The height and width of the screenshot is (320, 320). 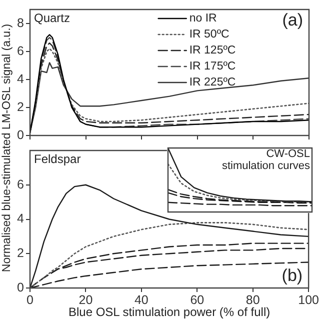 What do you see at coordinates (52, 17) in the screenshot?
I see `annotation: Quartz` at bounding box center [52, 17].